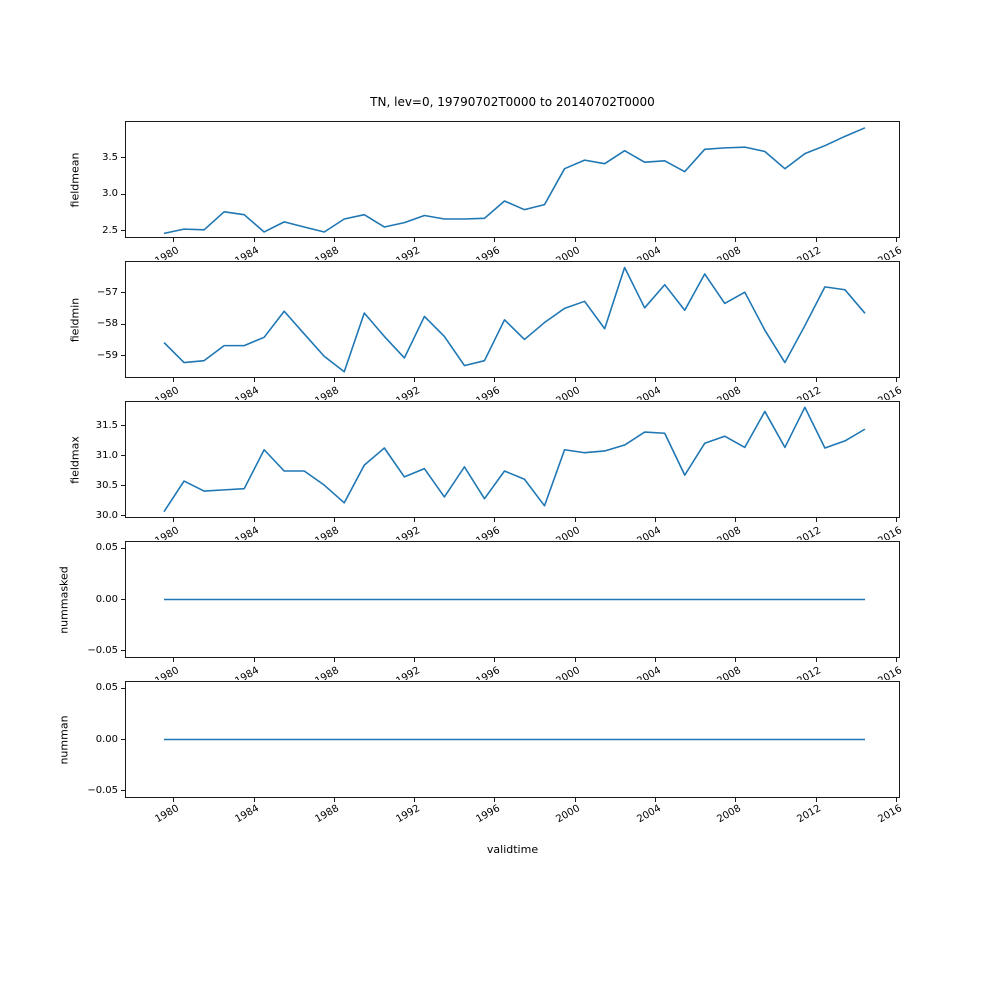 The width and height of the screenshot is (1000, 1000). What do you see at coordinates (106, 485) in the screenshot?
I see `y-tick-label: 30.5` at bounding box center [106, 485].